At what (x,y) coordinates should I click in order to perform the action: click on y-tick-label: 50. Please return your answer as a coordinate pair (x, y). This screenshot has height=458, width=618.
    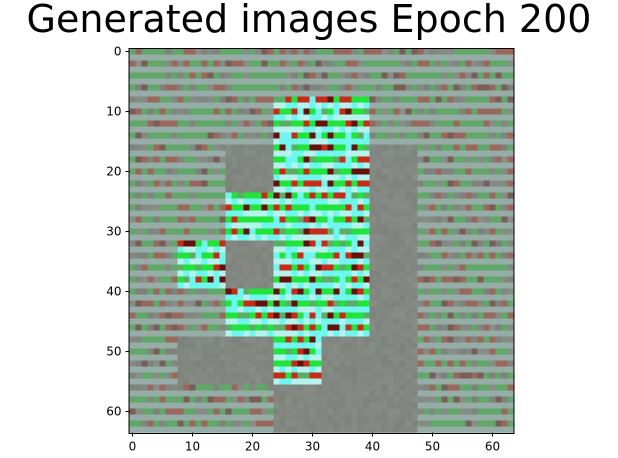
    Looking at the image, I should click on (113, 352).